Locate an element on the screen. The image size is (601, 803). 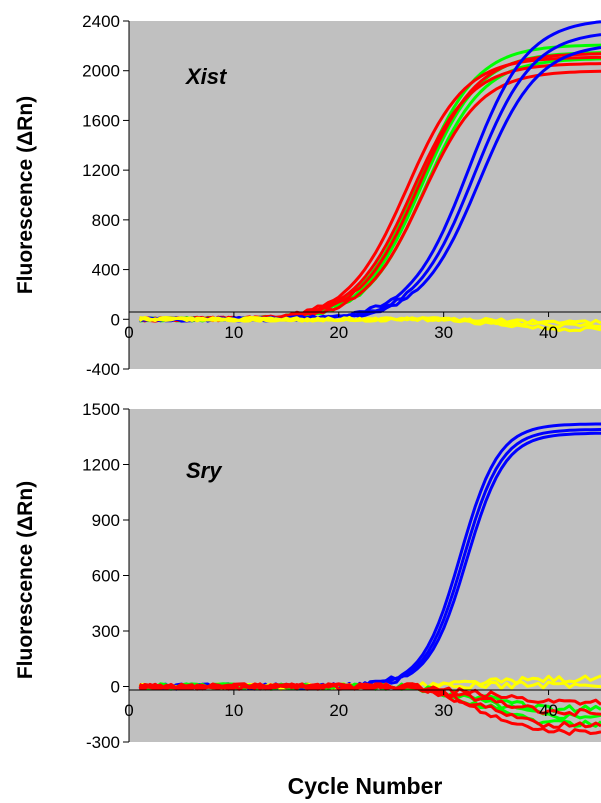
x-axis-label: Cycle Number is located at coordinates (365, 786).